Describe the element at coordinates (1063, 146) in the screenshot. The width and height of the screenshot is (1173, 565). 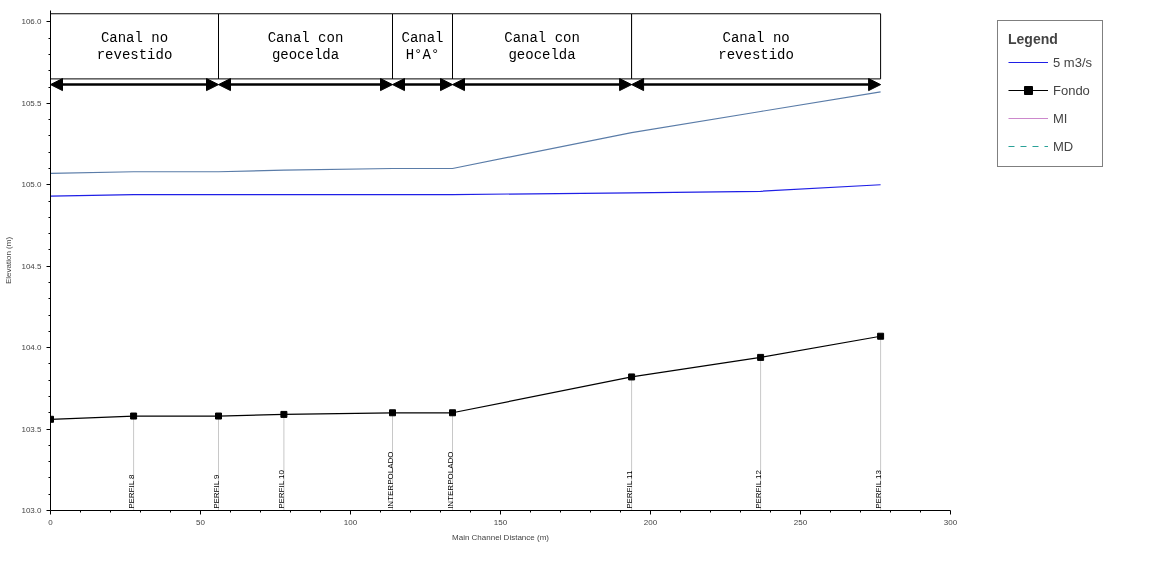
I see `legend-label: MD` at that location.